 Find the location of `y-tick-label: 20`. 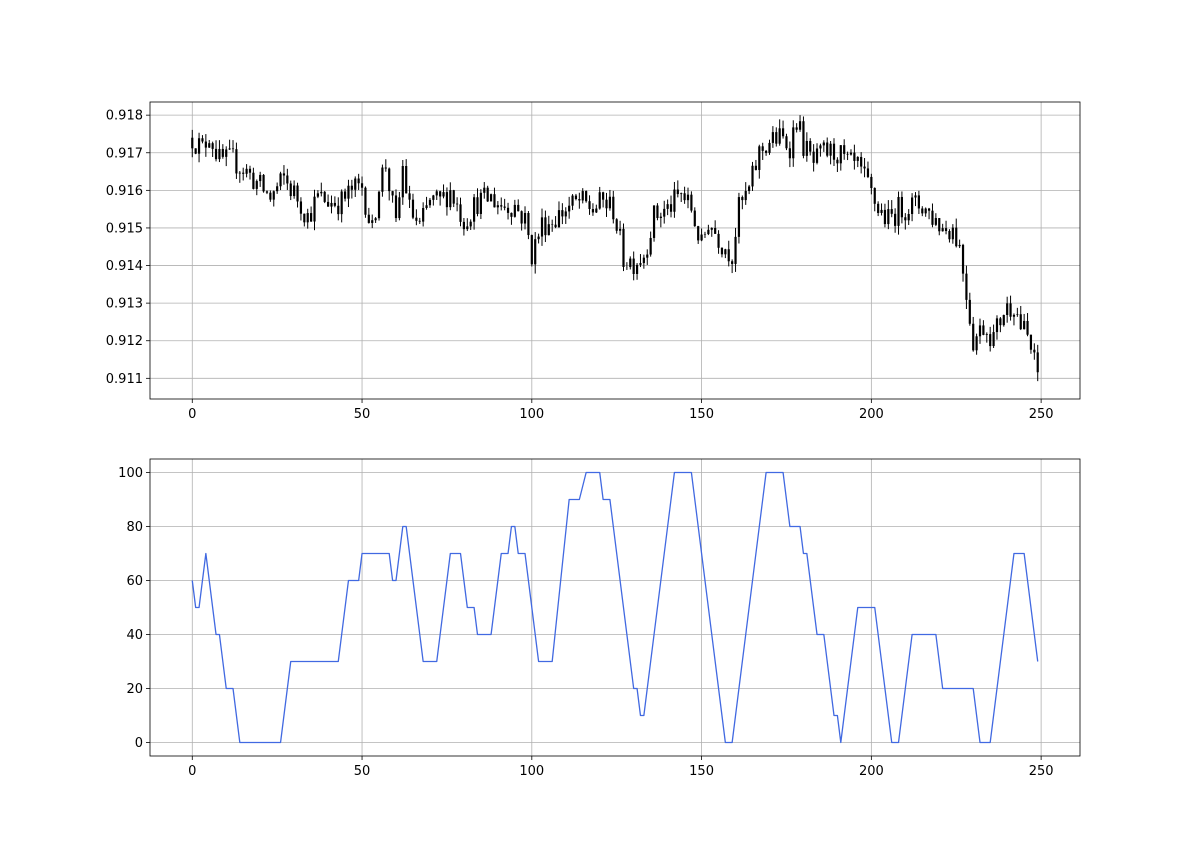

y-tick-label: 20 is located at coordinates (134, 689).